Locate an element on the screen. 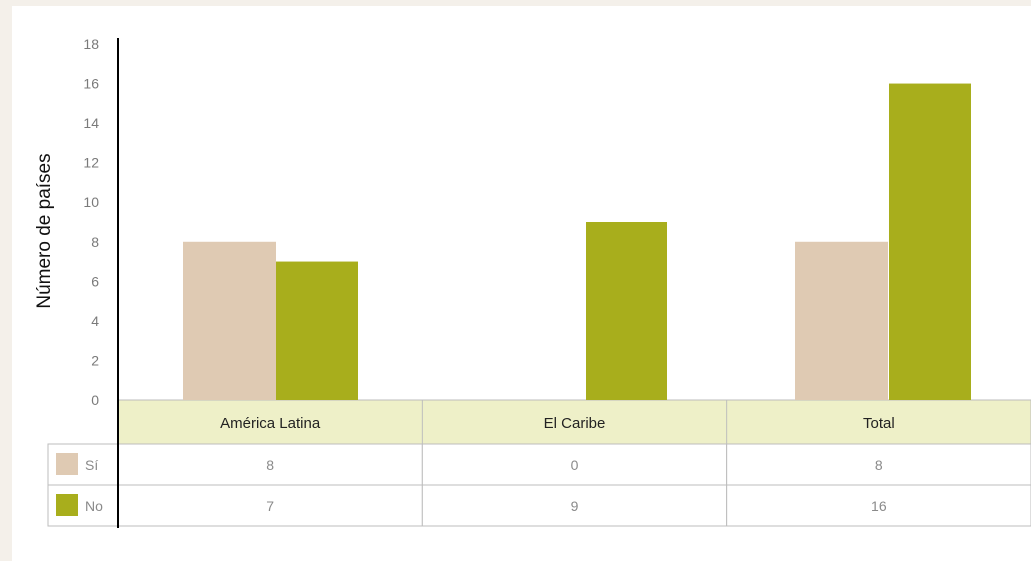  category-label: Total is located at coordinates (879, 423).